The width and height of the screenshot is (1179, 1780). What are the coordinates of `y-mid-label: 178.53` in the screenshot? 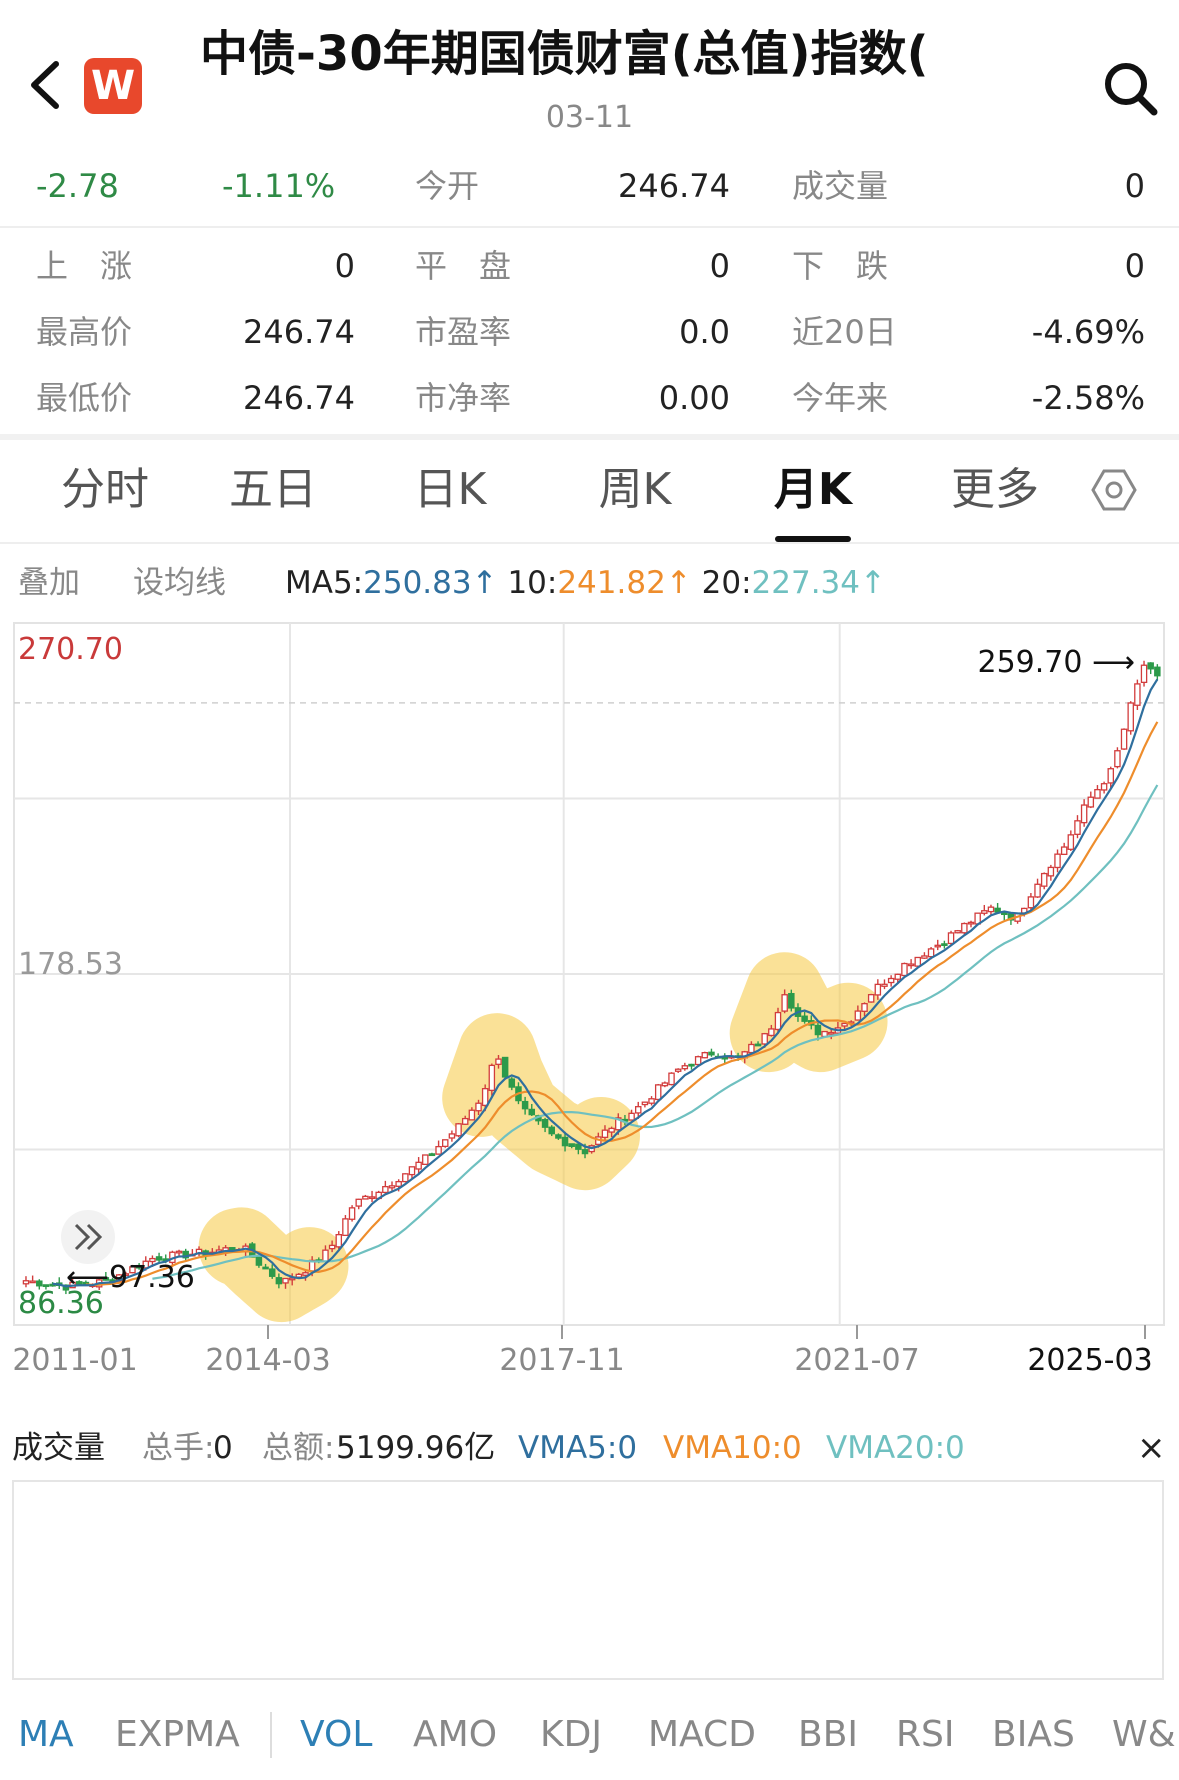 It's located at (70, 964).